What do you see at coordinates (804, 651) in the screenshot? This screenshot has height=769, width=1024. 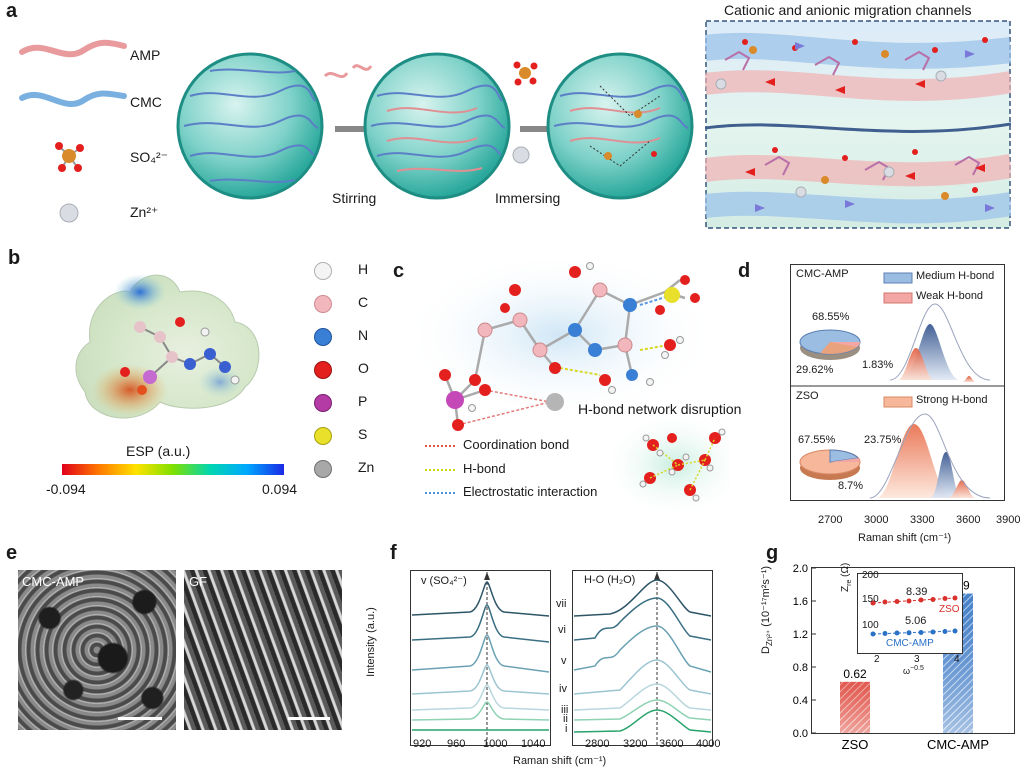 I see `g-y-axis: 0.0 0.4 0.8 1.2 1.6 2.0` at bounding box center [804, 651].